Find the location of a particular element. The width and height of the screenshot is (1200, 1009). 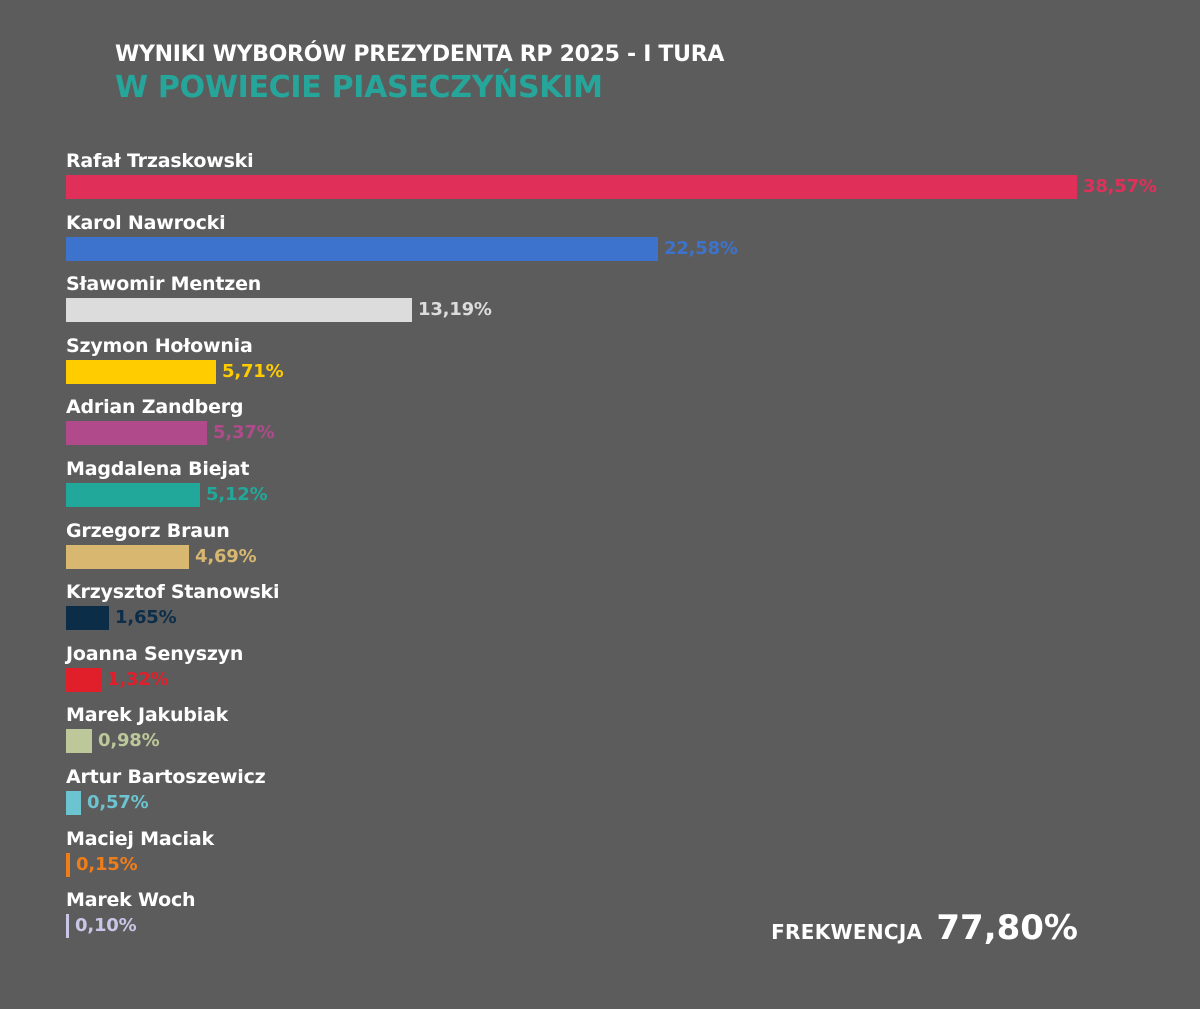

candidate-name: Grzegorz Braun is located at coordinates (148, 530).